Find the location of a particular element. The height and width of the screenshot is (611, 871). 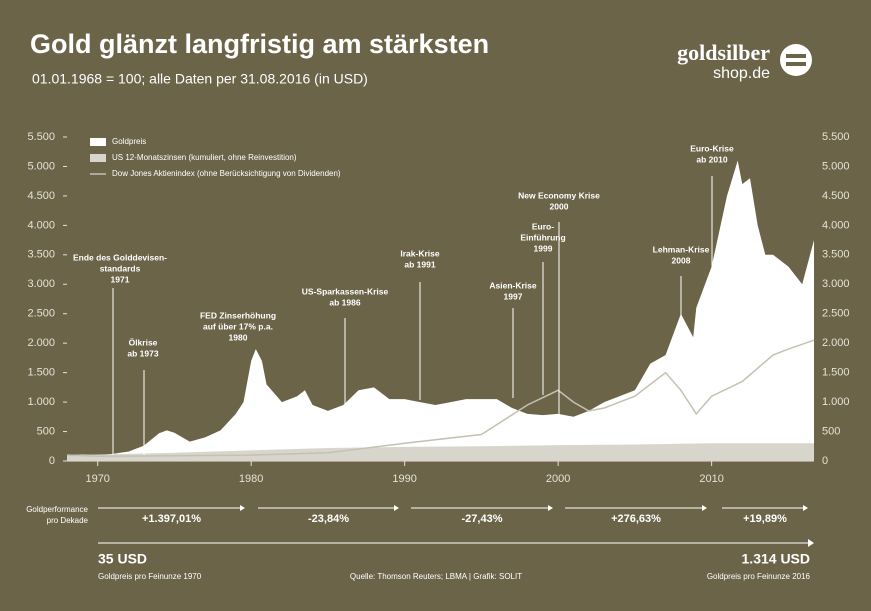

annotation: ab 2010 is located at coordinates (711, 159).